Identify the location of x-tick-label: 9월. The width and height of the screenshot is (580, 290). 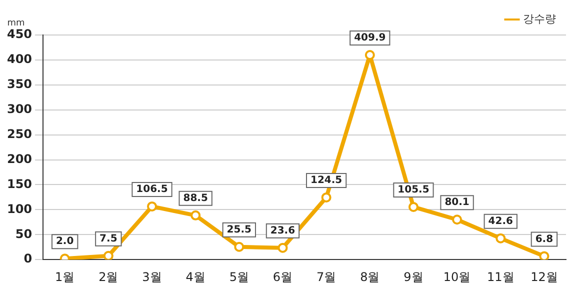
(414, 277).